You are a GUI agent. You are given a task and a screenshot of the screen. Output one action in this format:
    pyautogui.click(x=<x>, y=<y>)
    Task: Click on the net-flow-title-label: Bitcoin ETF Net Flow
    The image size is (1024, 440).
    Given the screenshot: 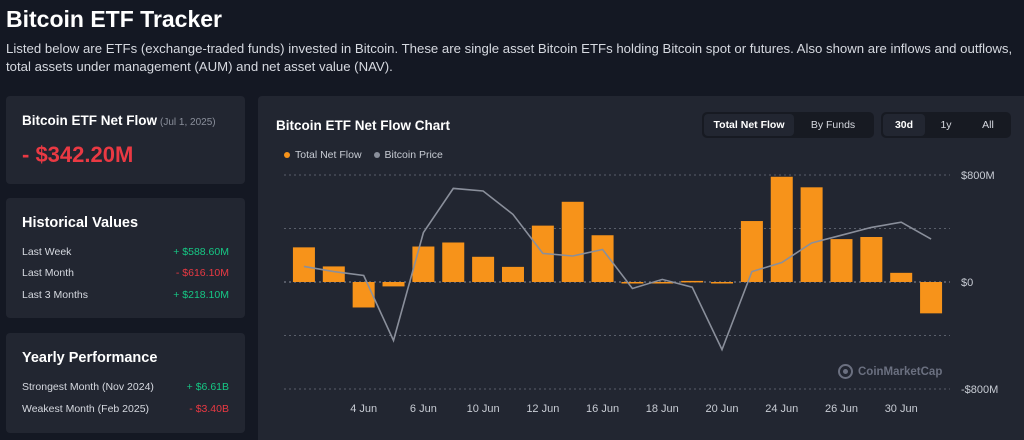 What is the action you would take?
    pyautogui.click(x=89, y=120)
    